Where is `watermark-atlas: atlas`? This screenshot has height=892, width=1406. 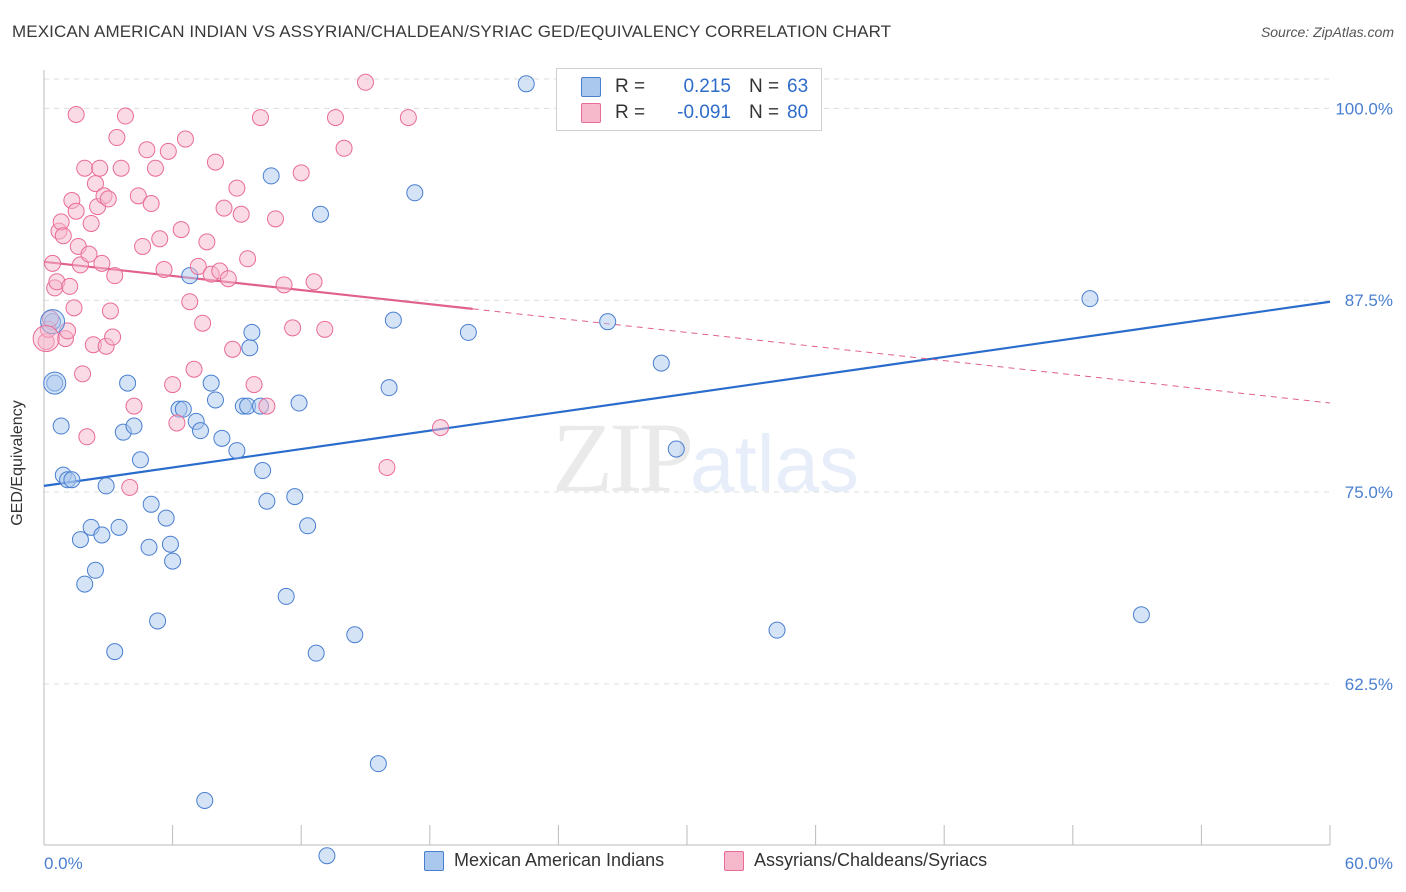
watermark-atlas: atlas is located at coordinates (774, 463).